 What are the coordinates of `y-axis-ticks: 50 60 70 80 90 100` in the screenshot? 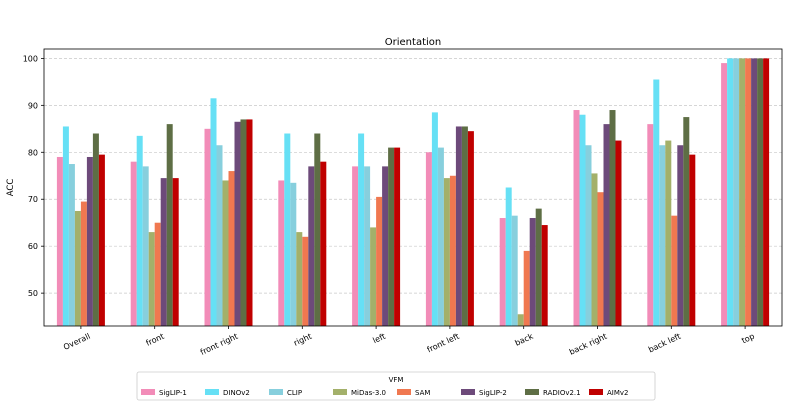 It's located at (33, 176).